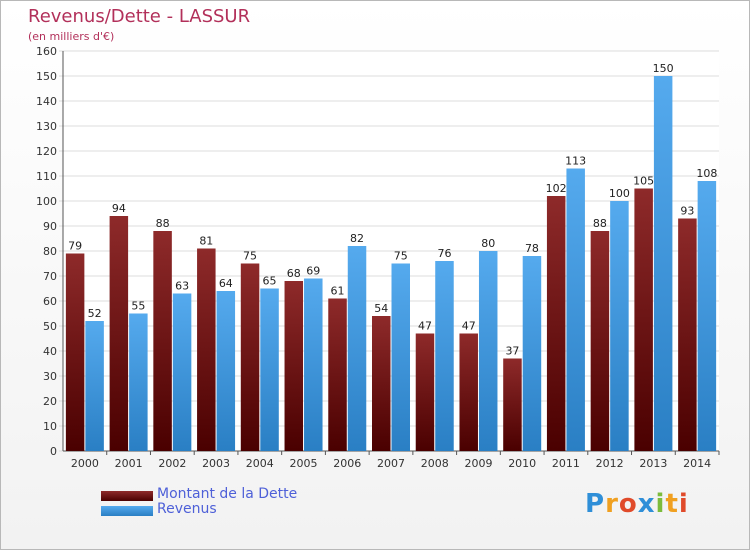  What do you see at coordinates (435, 463) in the screenshot?
I see `x-tick-label: 2008` at bounding box center [435, 463].